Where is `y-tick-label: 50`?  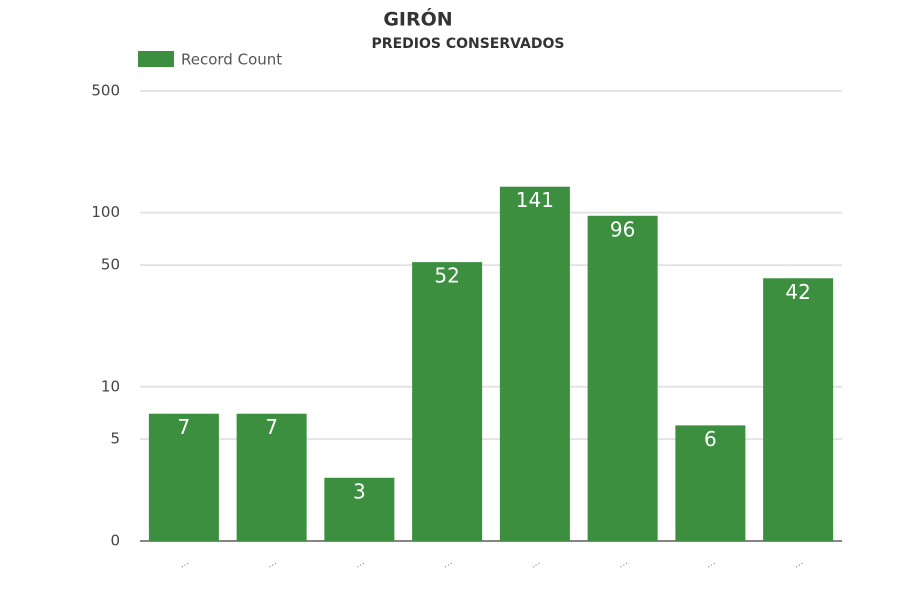
y-tick-label: 50 is located at coordinates (110, 265).